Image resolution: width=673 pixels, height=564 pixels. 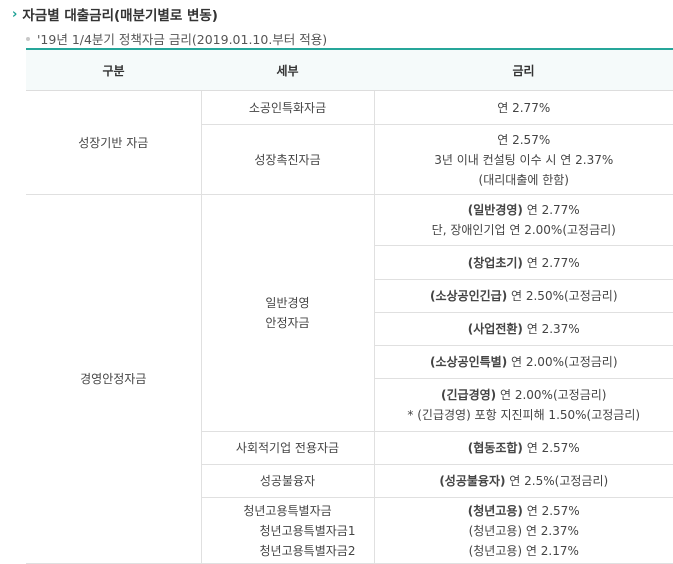 I want to click on rate-general-management: (일반경영) 연 2.77% 단, 장애인기업 연 2.00%(고정금리), so click(x=523, y=220).